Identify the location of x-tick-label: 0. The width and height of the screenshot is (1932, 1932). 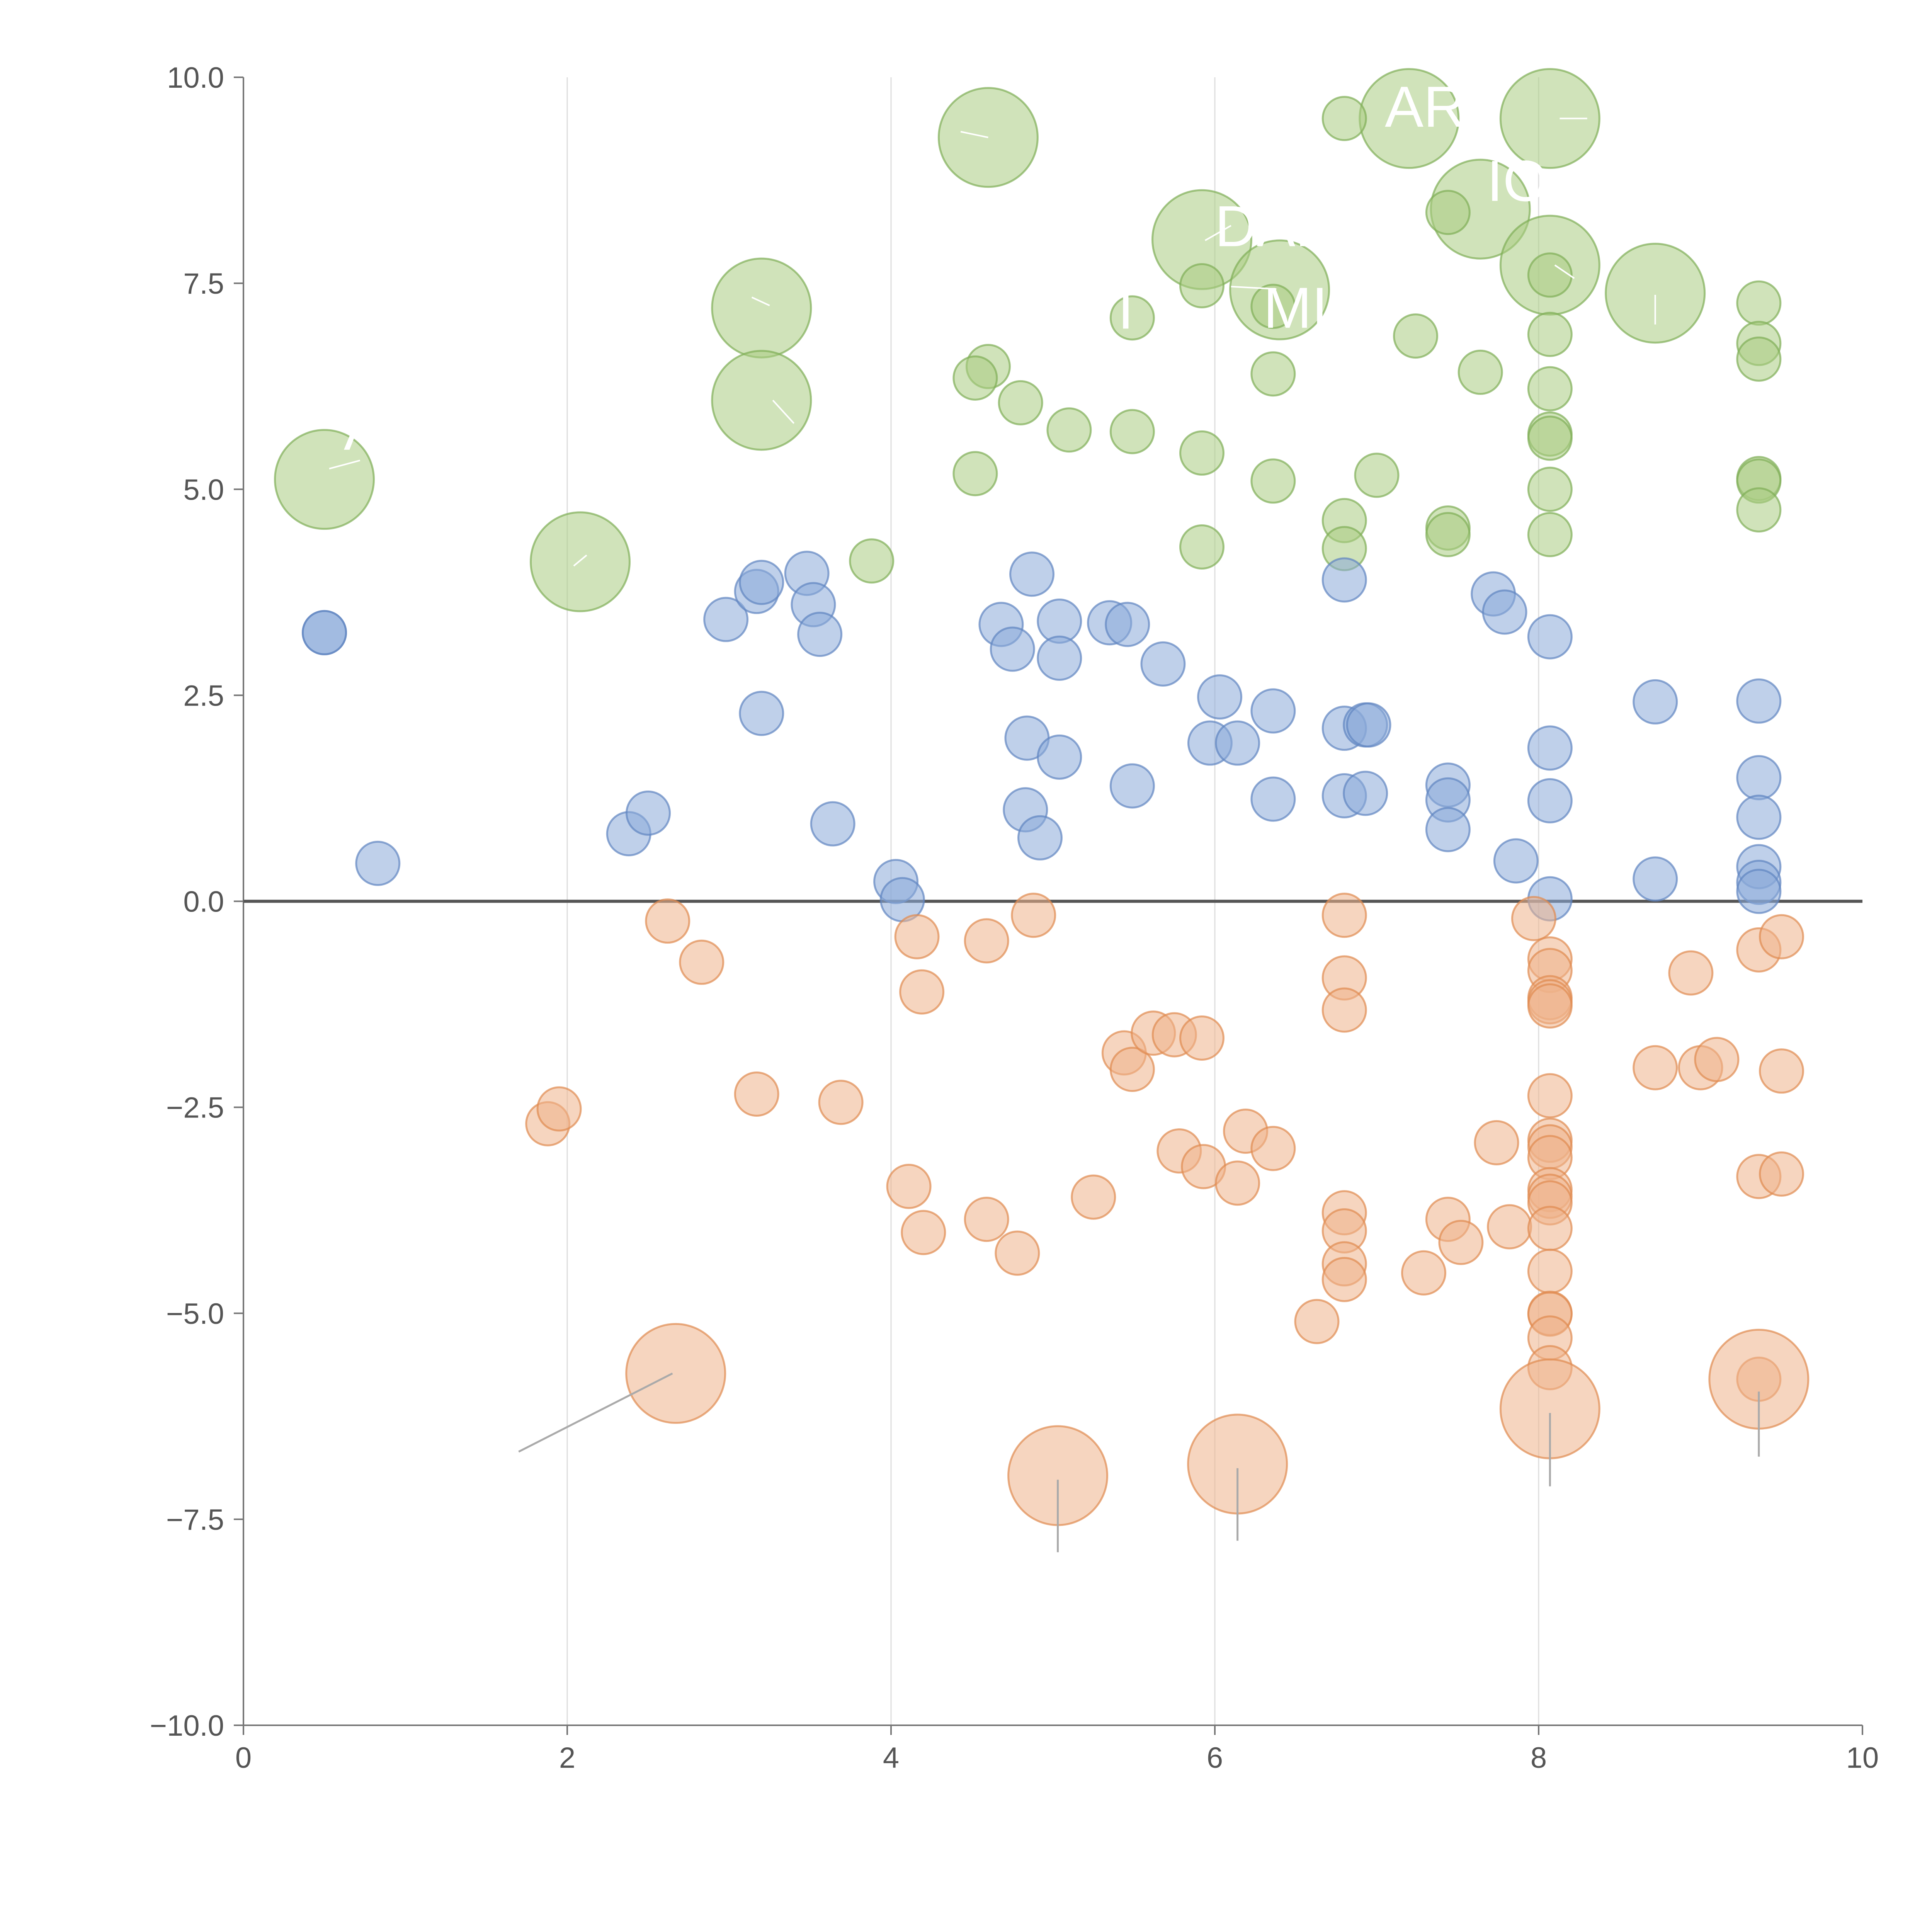
(244, 1758).